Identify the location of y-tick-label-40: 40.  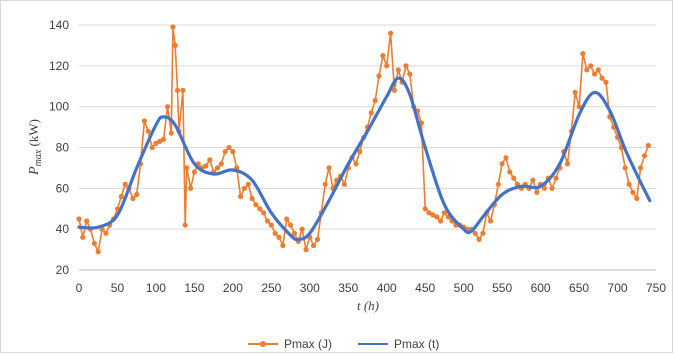
(63, 229).